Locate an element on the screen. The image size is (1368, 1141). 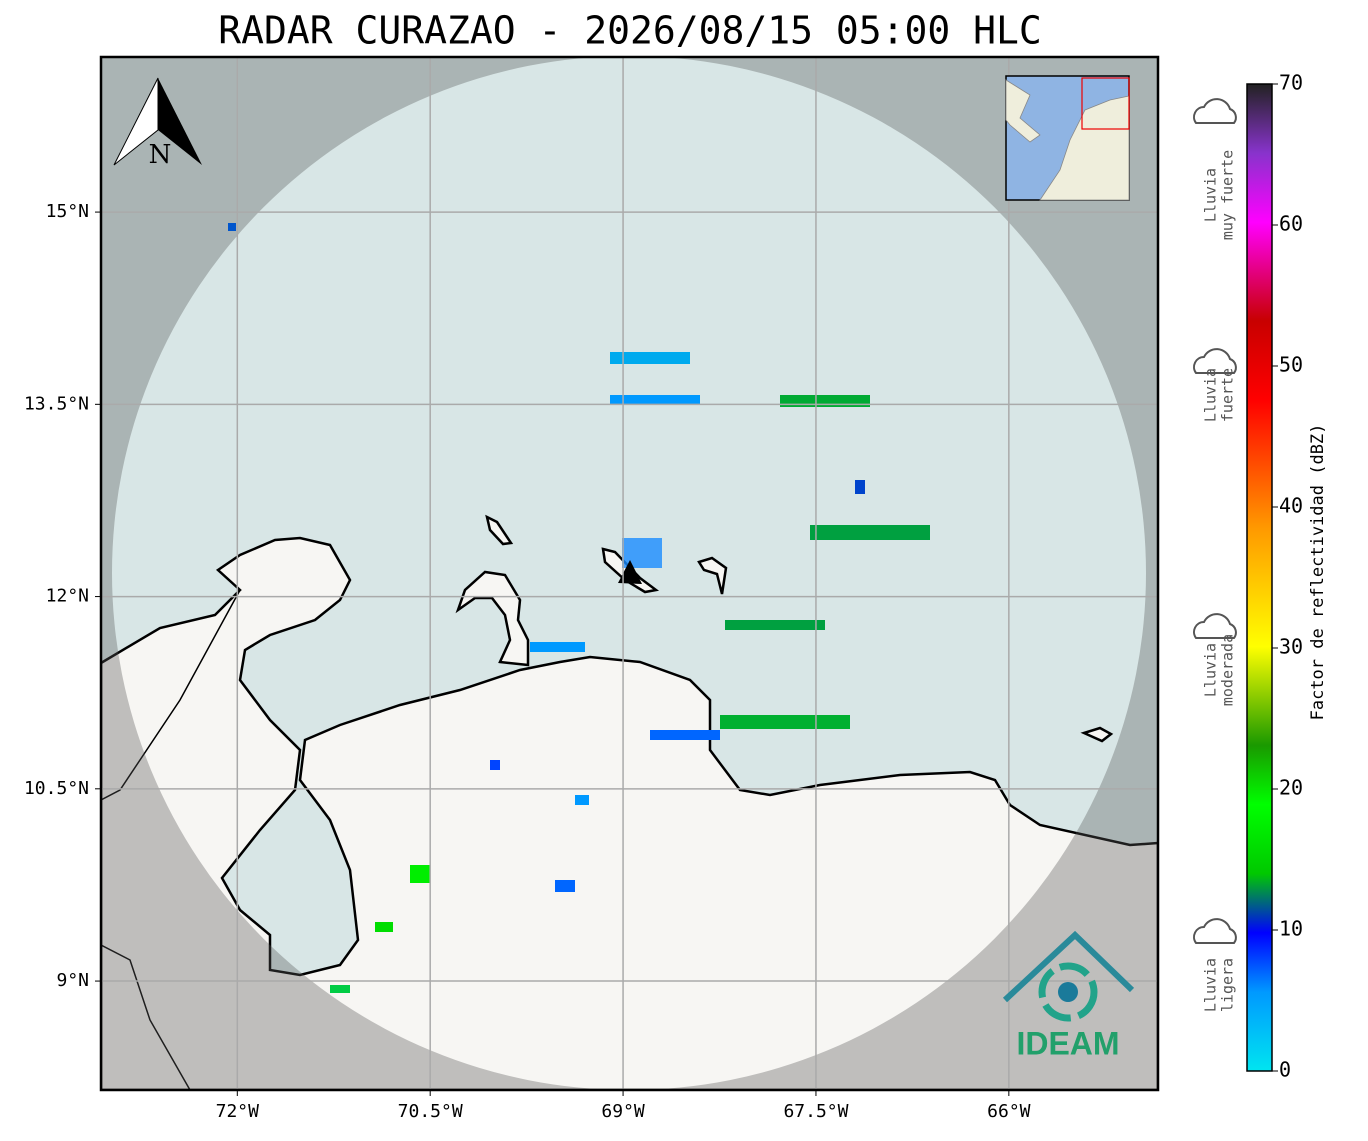
colorbar-tick-label: 10 is located at coordinates (1291, 929).